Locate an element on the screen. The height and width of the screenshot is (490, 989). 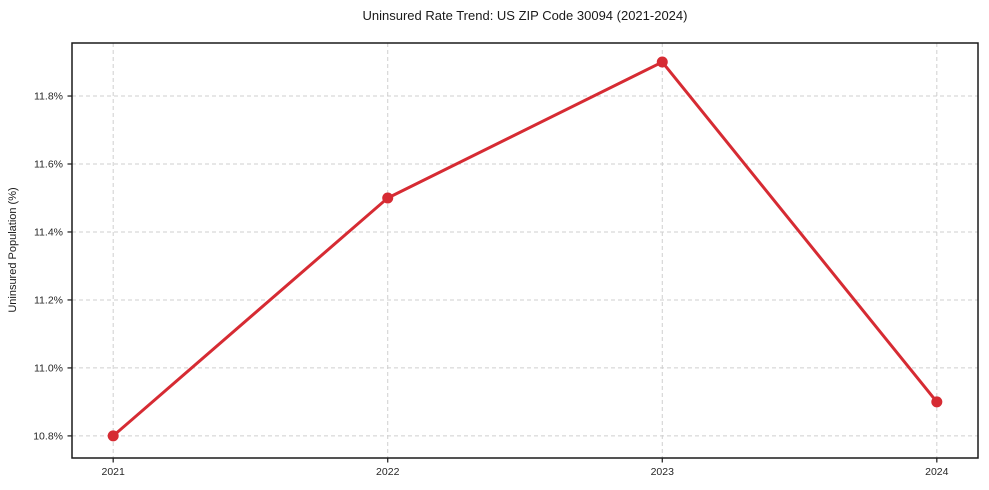
x-tick-label: 2024 is located at coordinates (937, 472).